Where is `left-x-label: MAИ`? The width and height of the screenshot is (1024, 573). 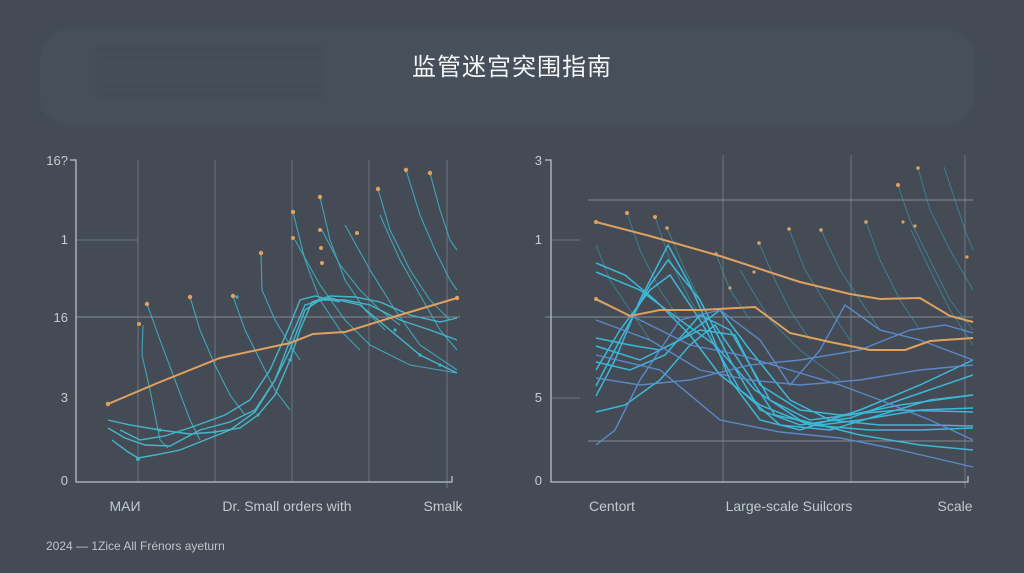 left-x-label: MAИ is located at coordinates (125, 506).